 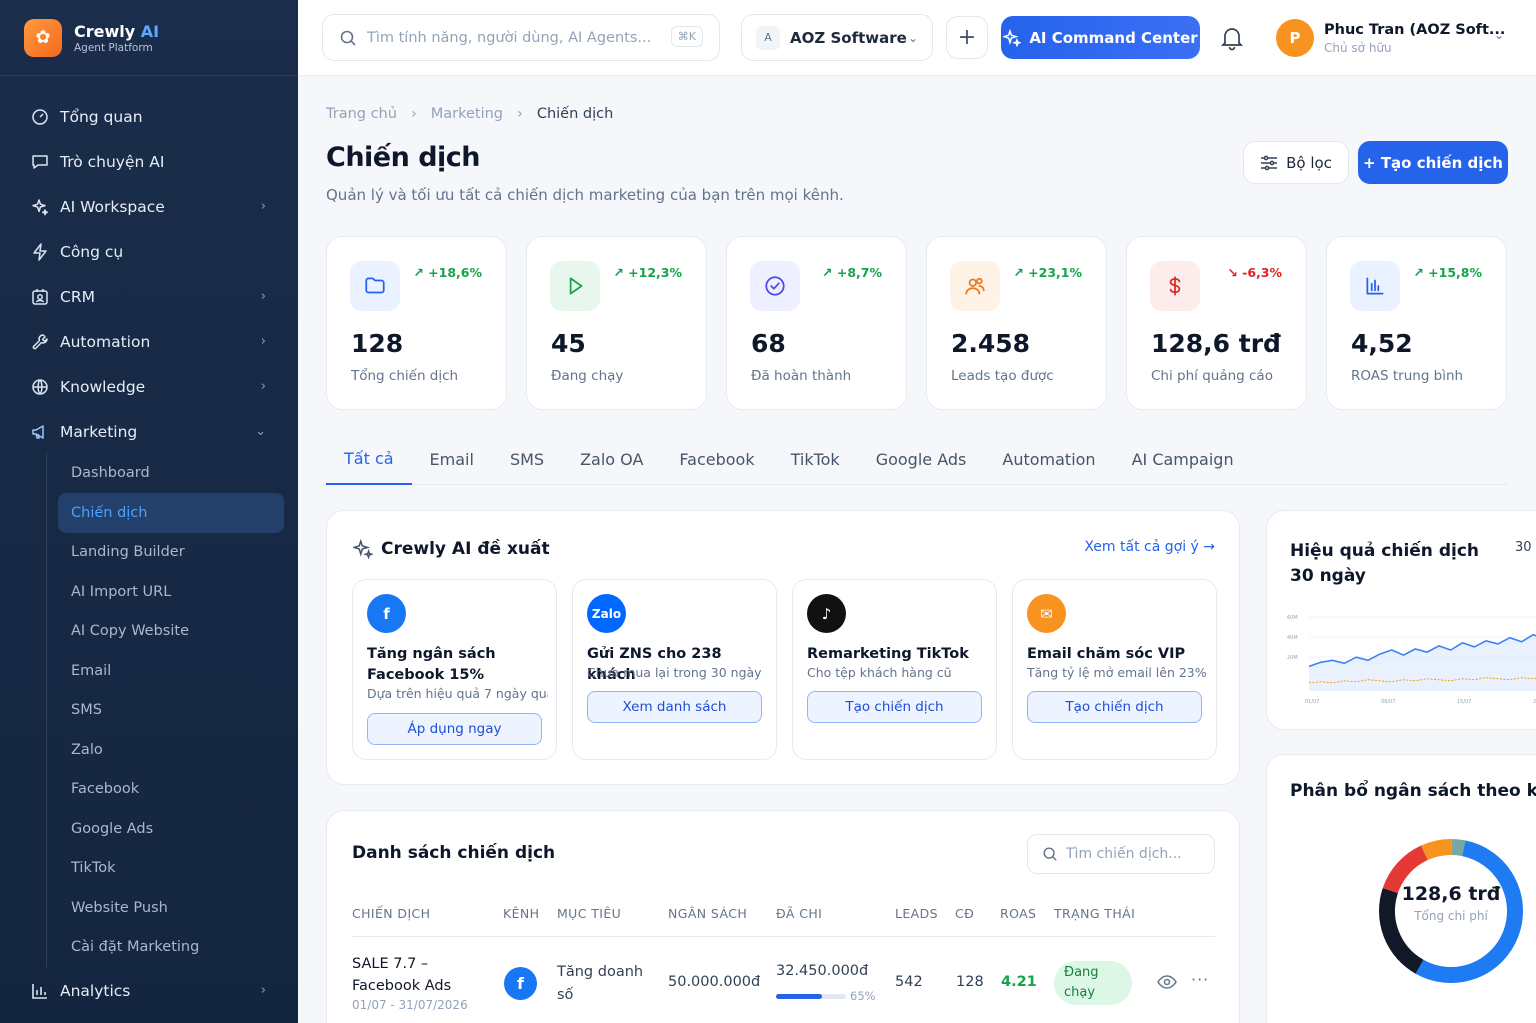 What do you see at coordinates (1100, 37) in the screenshot?
I see `ai-command-center-button: AI Command Center` at bounding box center [1100, 37].